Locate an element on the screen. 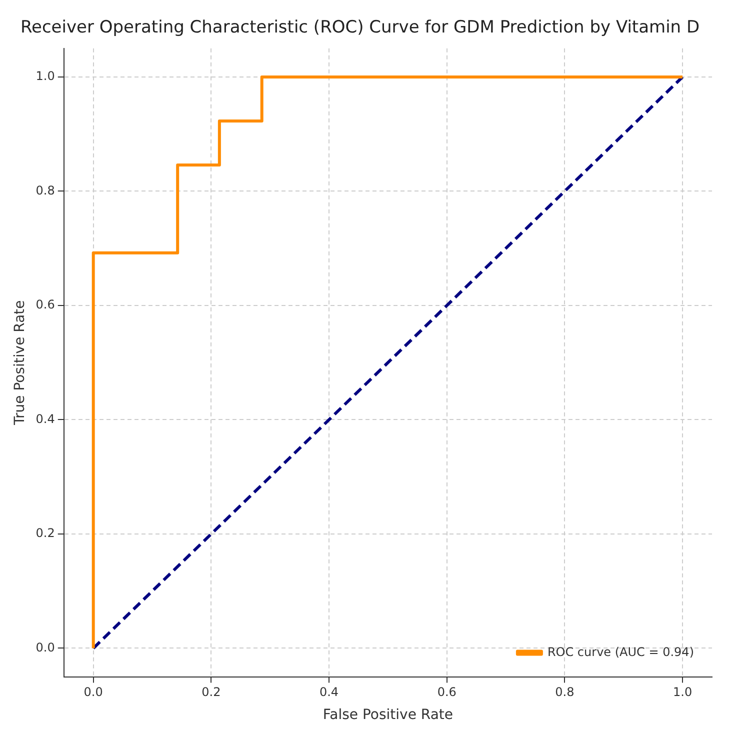 This screenshot has height=750, width=750. x-tick-label: 0.0 is located at coordinates (93, 692).